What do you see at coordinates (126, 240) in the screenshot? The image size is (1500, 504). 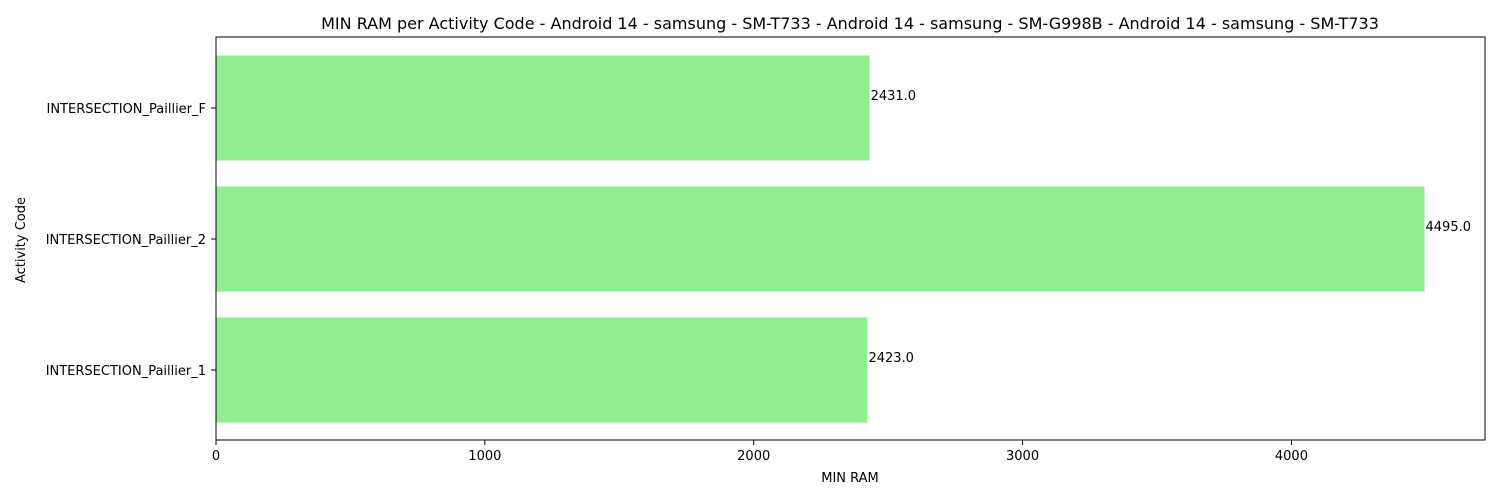 I see `y-tick-label: INTERSECTION_Paillier_2` at bounding box center [126, 240].